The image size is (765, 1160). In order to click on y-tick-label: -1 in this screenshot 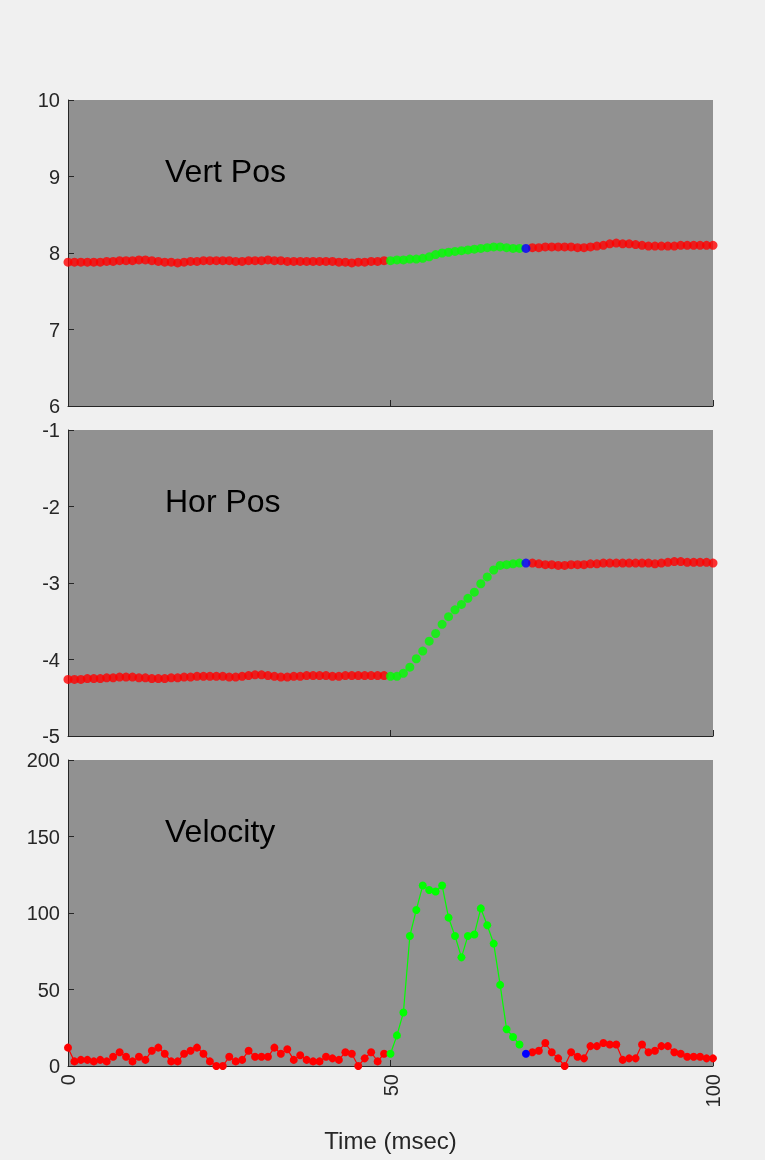, I will do `click(51, 430)`.